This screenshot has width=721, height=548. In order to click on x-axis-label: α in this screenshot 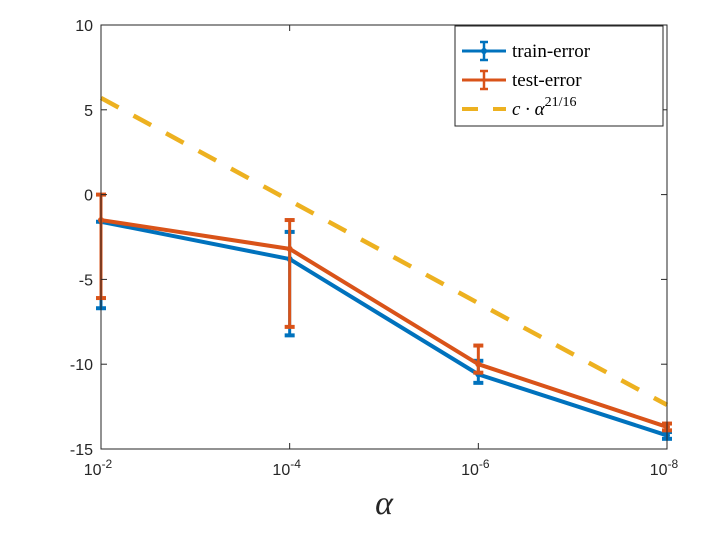, I will do `click(384, 503)`.